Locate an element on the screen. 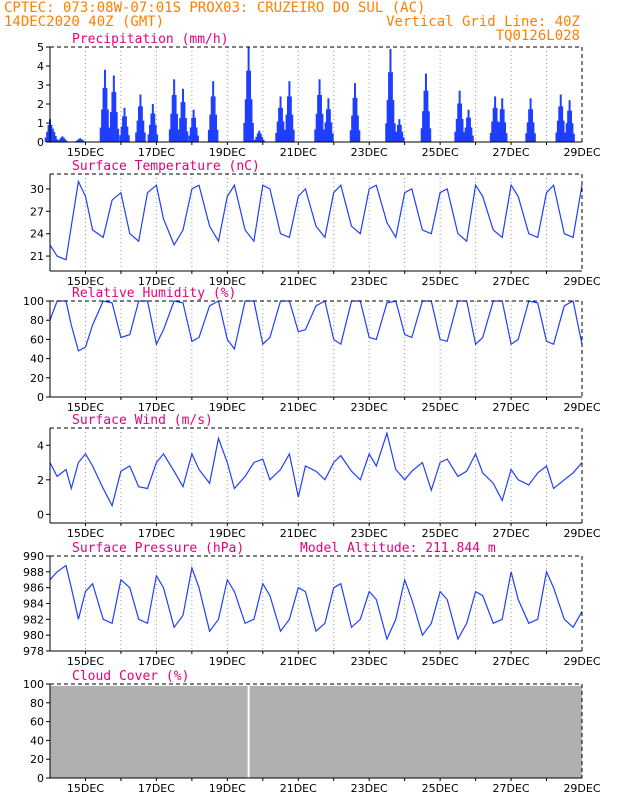 This screenshot has width=618, height=800. x-tick-label: 19DEC is located at coordinates (227, 152).